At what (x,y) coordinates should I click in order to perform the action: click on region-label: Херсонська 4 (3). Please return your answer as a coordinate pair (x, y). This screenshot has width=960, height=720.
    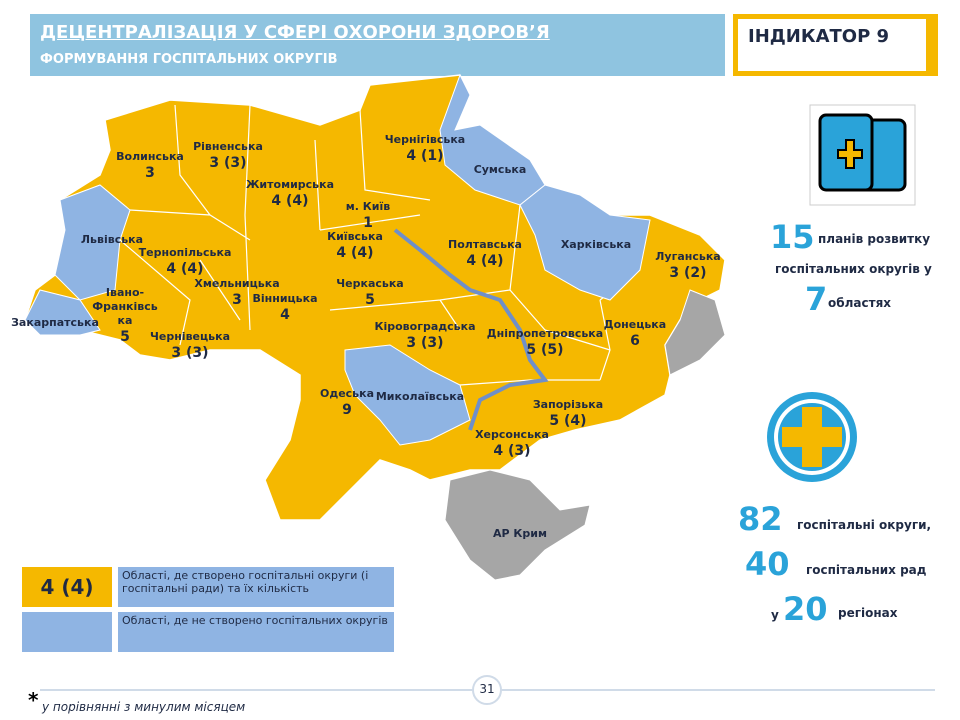
    Looking at the image, I should click on (512, 444).